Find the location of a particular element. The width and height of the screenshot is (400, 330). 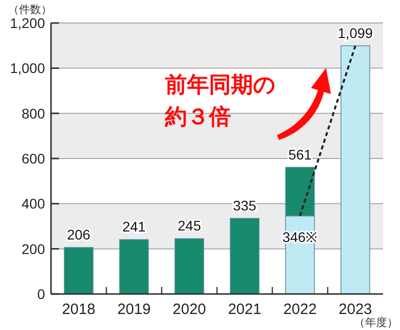

x-tick-label: 2020 is located at coordinates (189, 309).